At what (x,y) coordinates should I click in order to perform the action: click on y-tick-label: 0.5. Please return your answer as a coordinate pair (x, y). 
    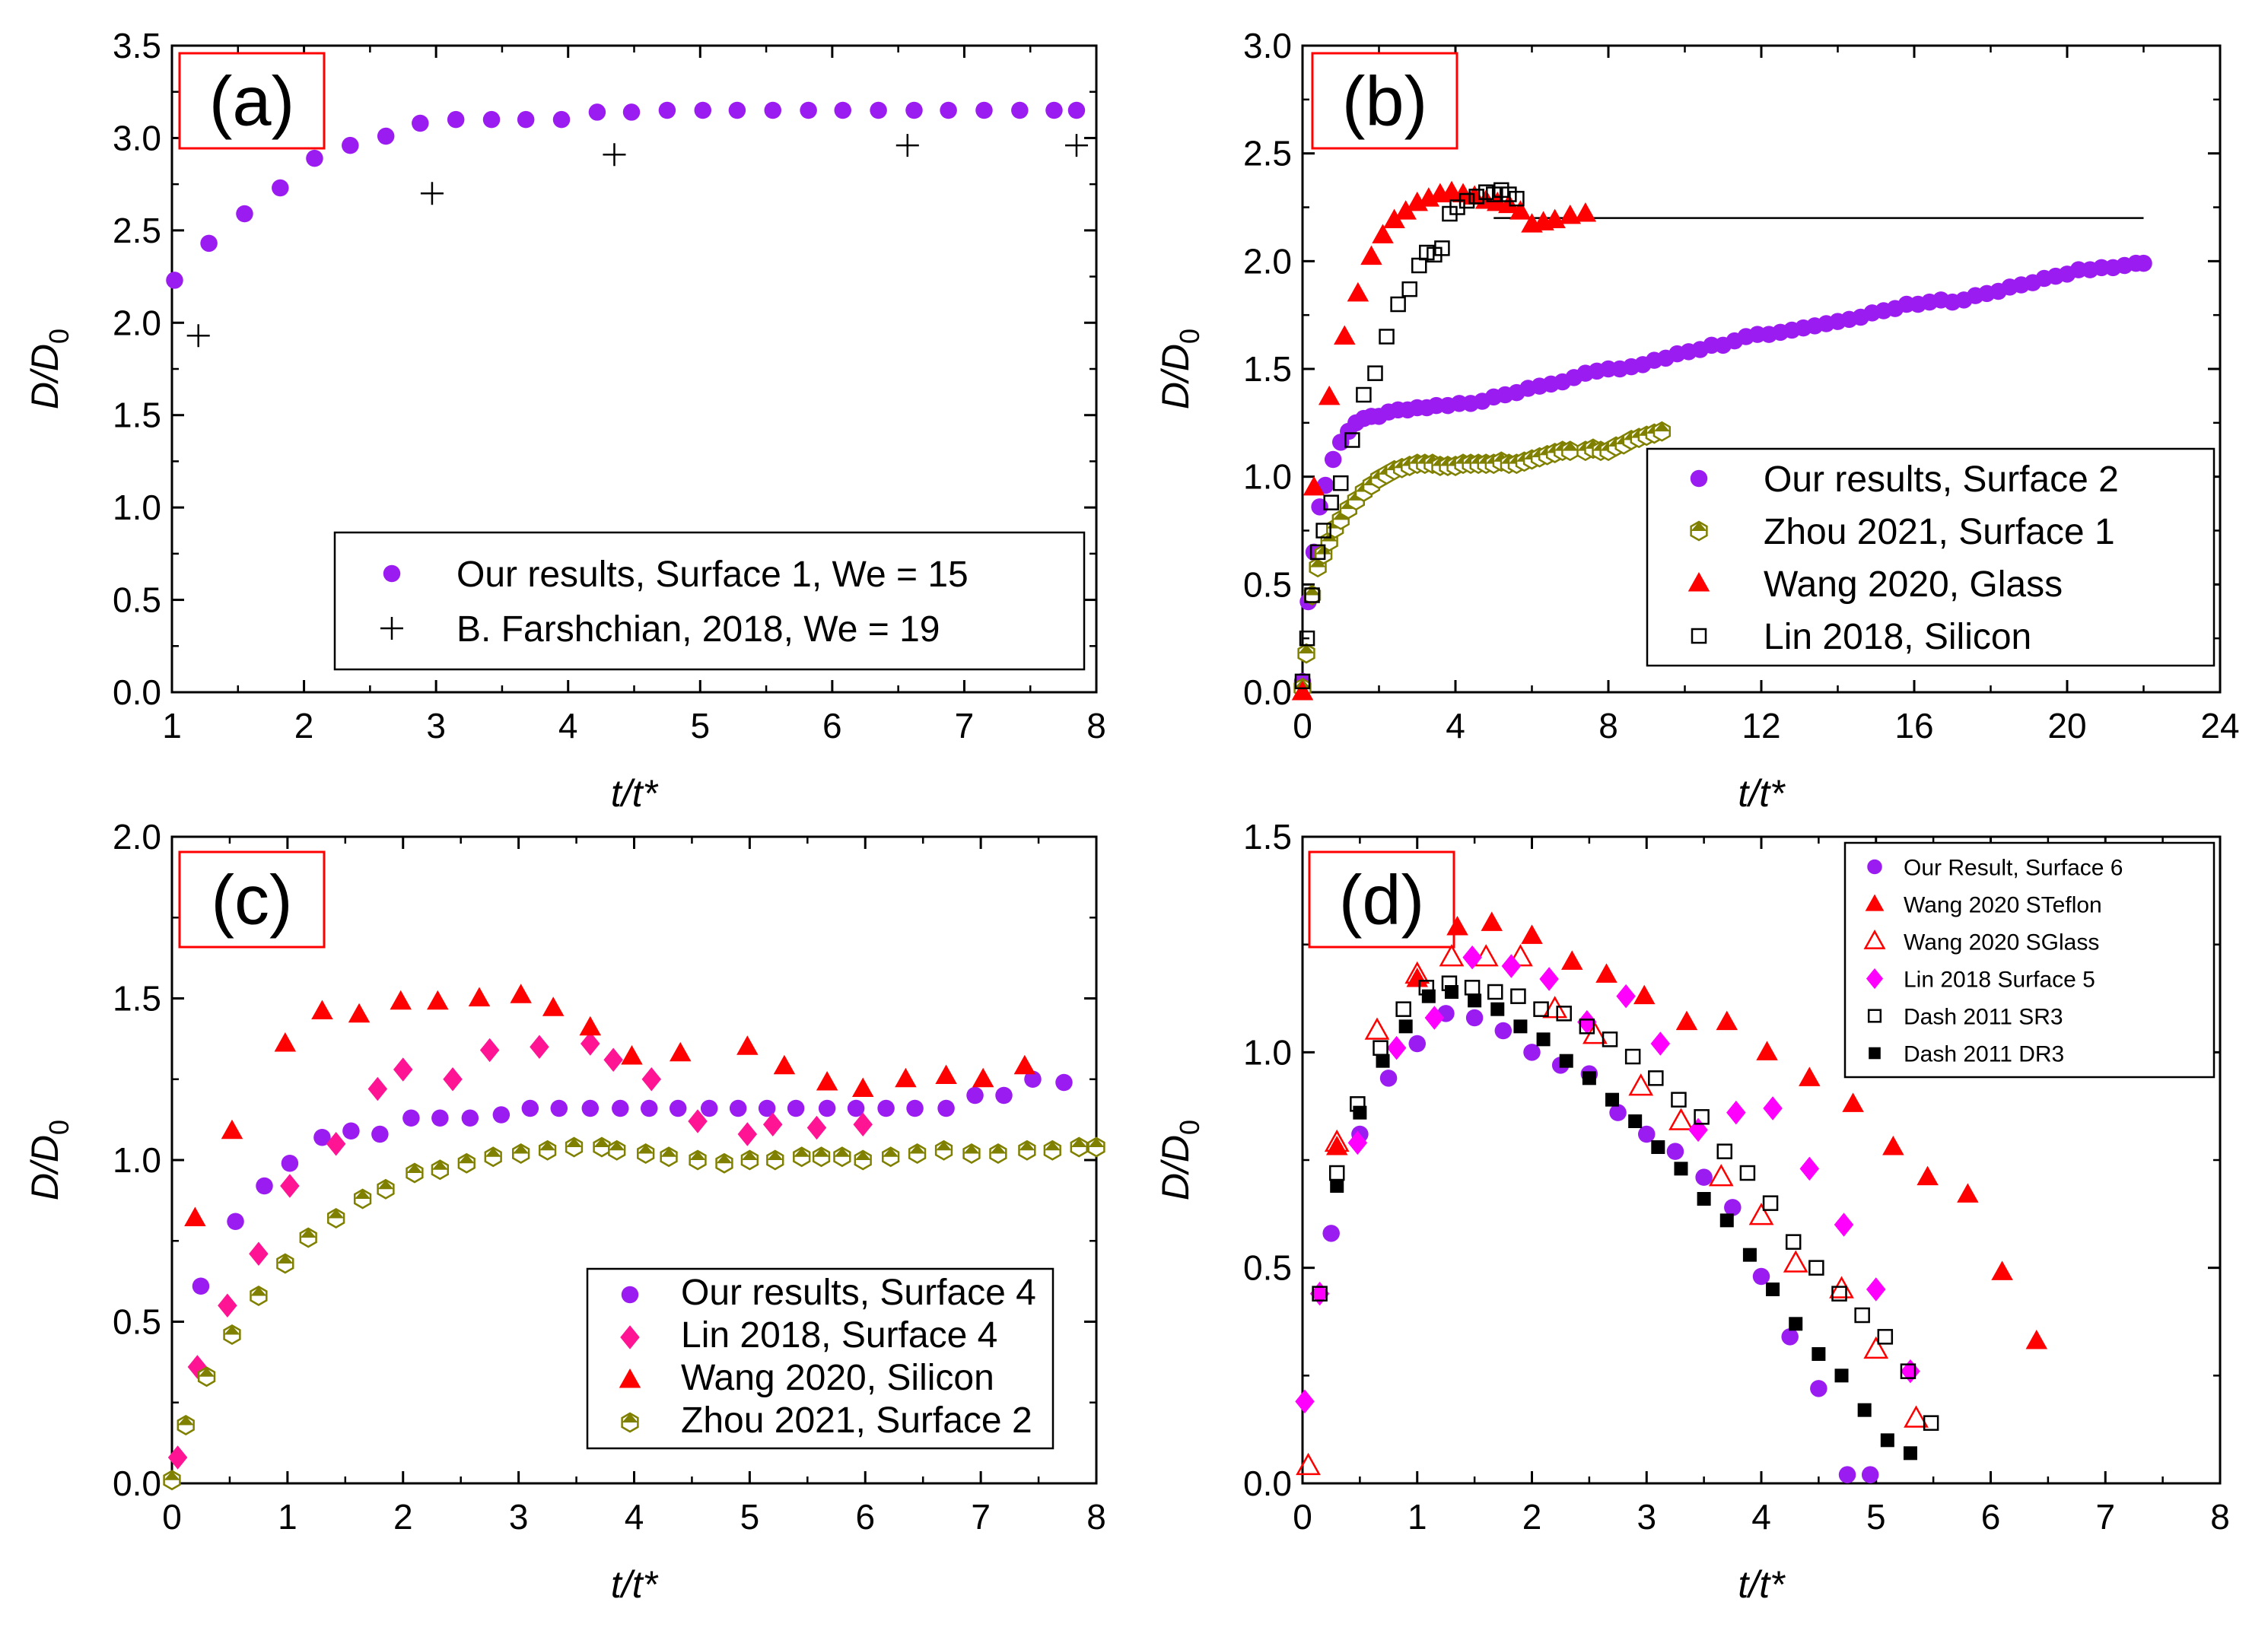
    Looking at the image, I should click on (1267, 1268).